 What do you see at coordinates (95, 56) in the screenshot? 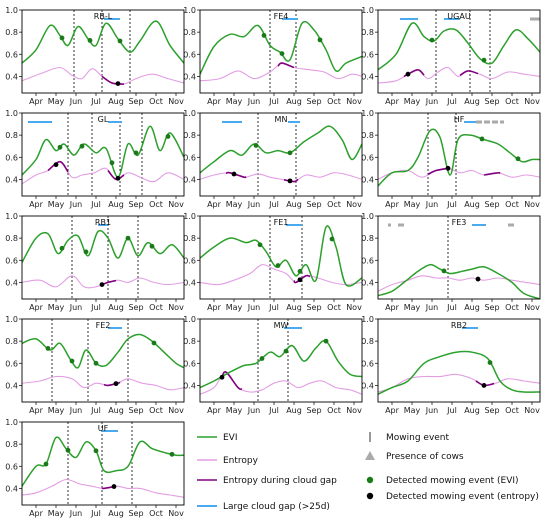
I see `panel-rb-l: RB-L 0.4 0.6 0.8 1.0 Apr May Jun Jul Aug Sep Oct Nov` at bounding box center [95, 56].